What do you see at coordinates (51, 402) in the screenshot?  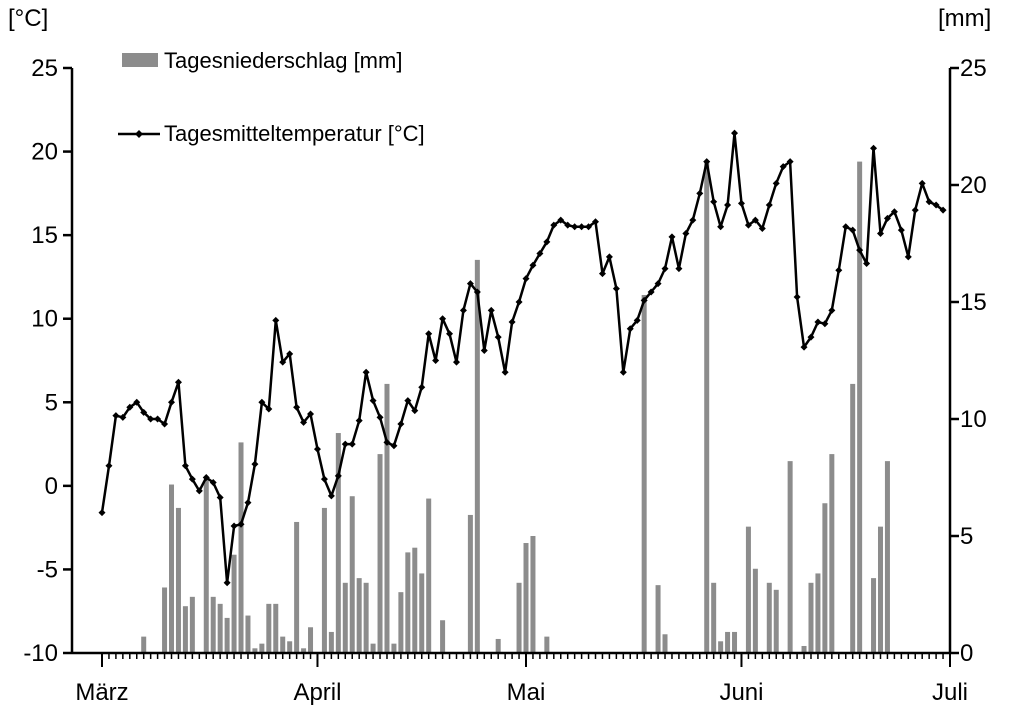 I see `left-y-tick-label: 5` at bounding box center [51, 402].